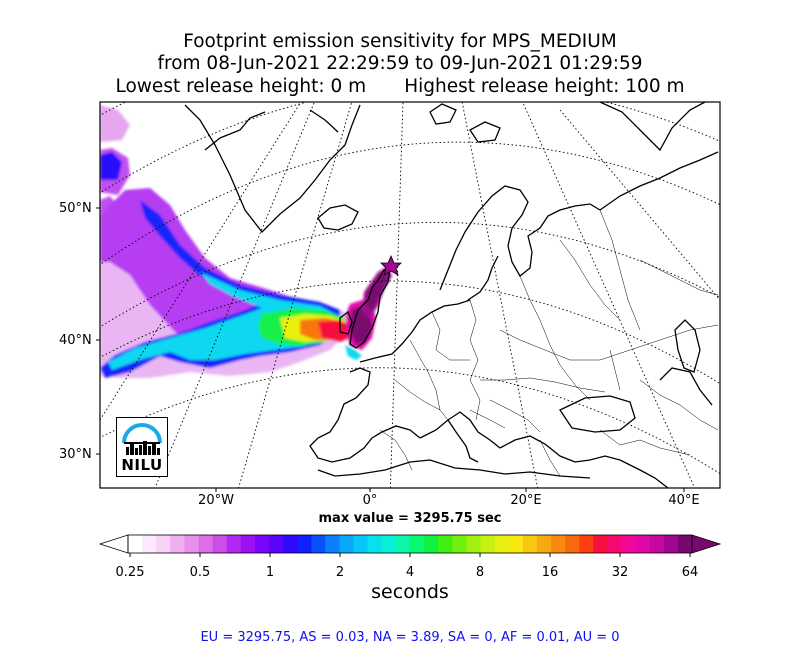 The width and height of the screenshot is (800, 650). I want to click on colorbar-tick-label: 16, so click(550, 572).